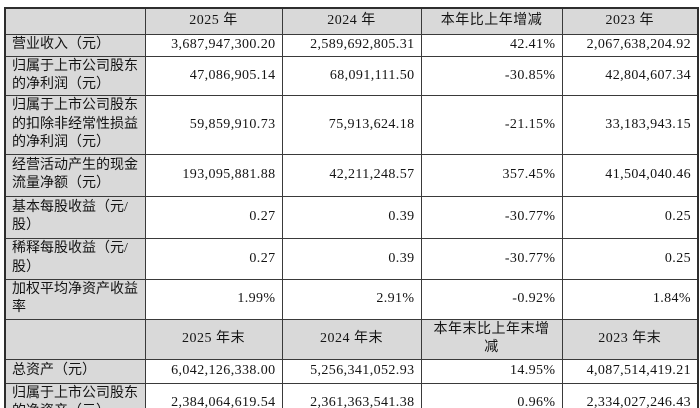 Image resolution: width=700 pixels, height=408 pixels. I want to click on header-end-2023: 2023 年末, so click(630, 339).